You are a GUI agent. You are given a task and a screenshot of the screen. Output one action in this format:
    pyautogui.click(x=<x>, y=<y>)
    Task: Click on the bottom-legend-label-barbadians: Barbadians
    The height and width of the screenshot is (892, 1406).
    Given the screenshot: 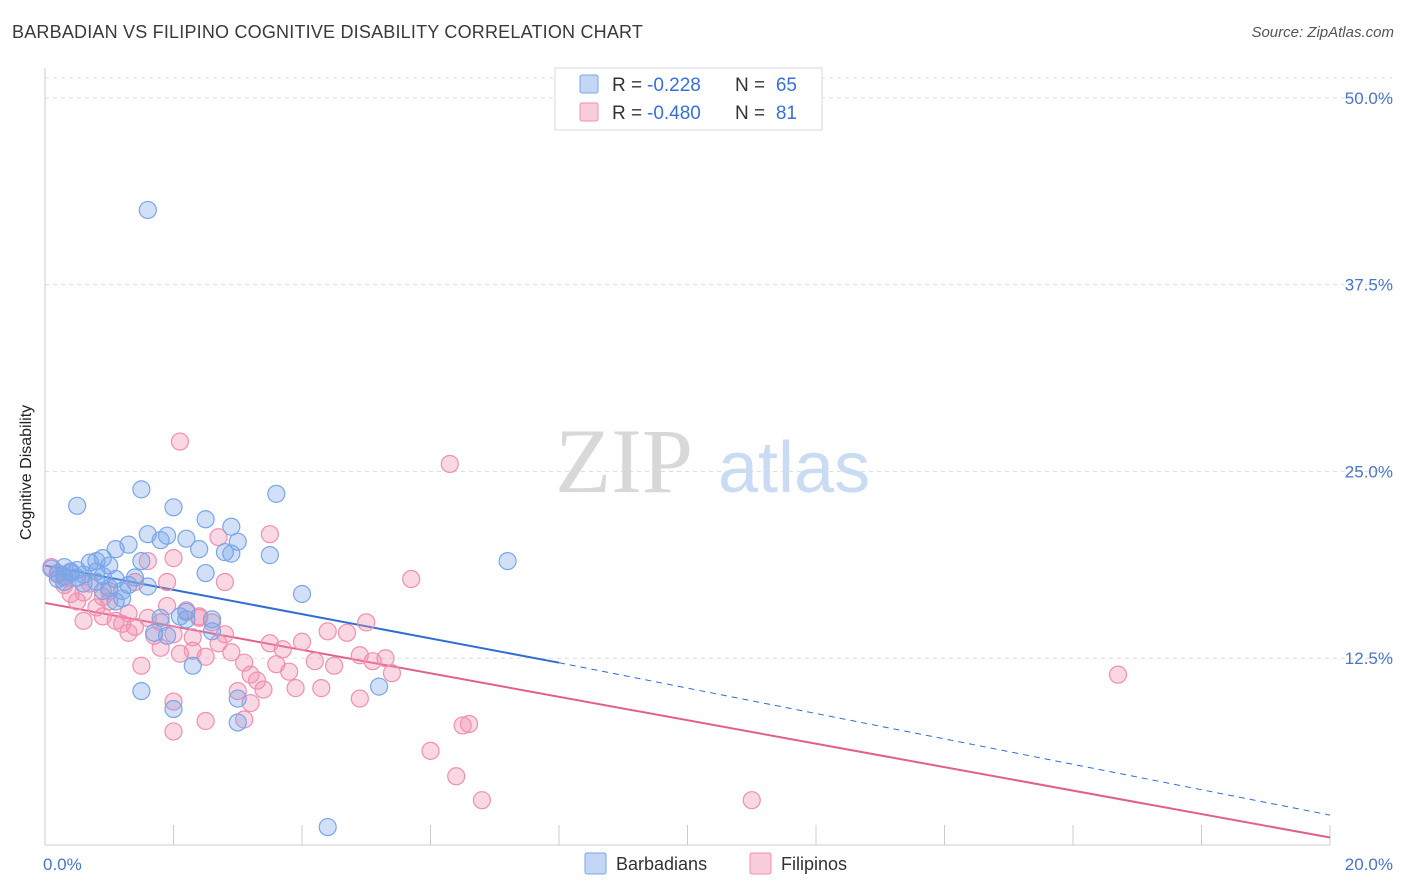 What is the action you would take?
    pyautogui.click(x=661, y=864)
    